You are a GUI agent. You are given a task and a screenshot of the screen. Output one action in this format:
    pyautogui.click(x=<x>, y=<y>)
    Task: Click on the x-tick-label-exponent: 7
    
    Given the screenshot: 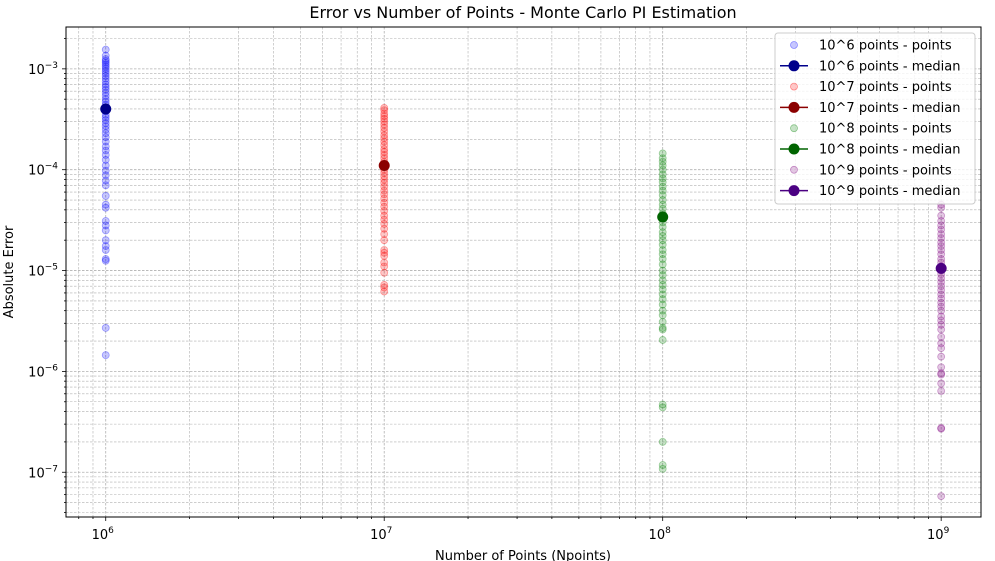 What is the action you would take?
    pyautogui.click(x=390, y=531)
    